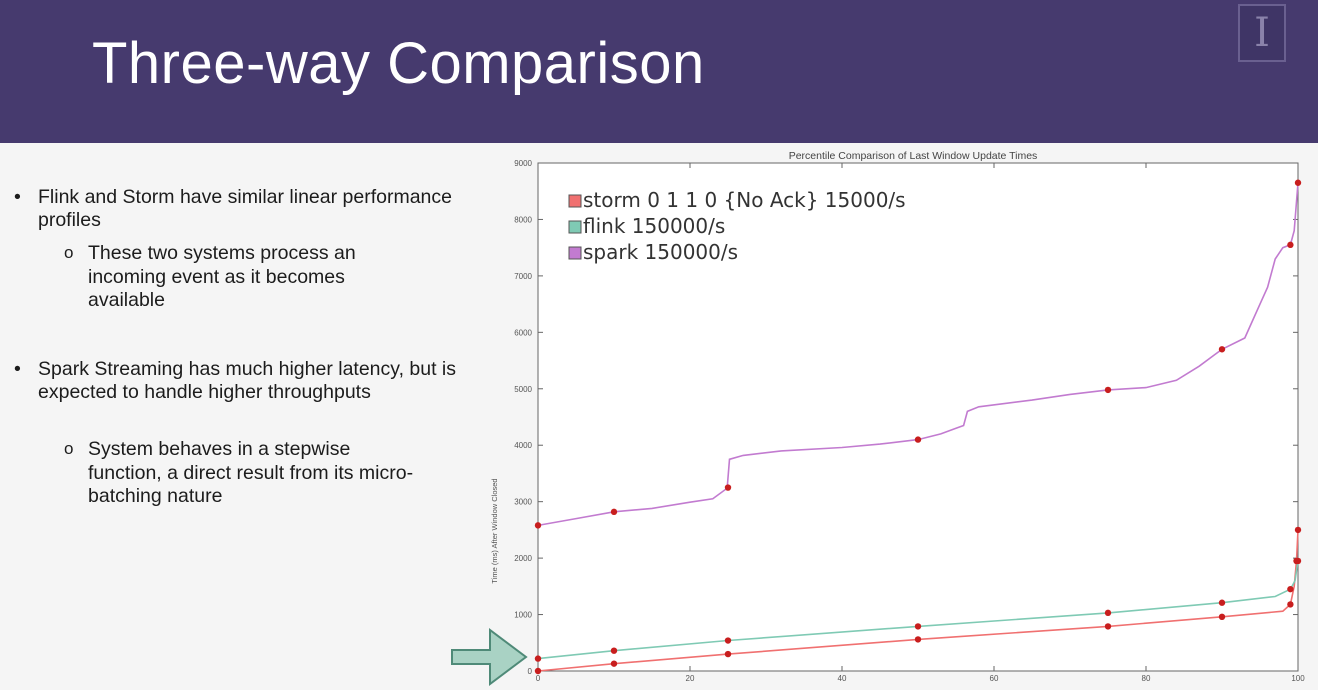  I want to click on x-tick-label: 20, so click(690, 678).